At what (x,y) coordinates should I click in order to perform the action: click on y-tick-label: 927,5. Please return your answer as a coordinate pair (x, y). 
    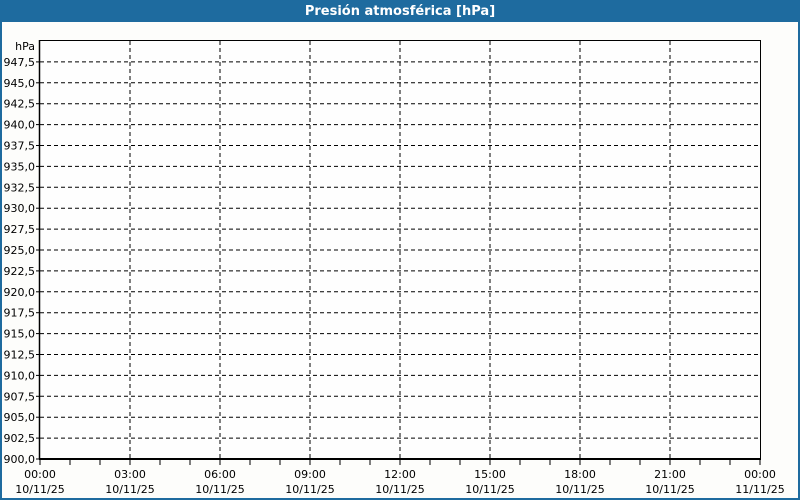
    Looking at the image, I should click on (20, 229).